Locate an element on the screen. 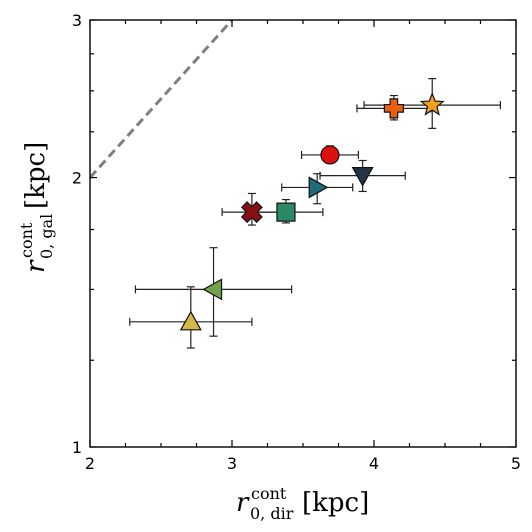 This screenshot has height=532, width=532. point-marker-triangle-up is located at coordinates (190, 320).